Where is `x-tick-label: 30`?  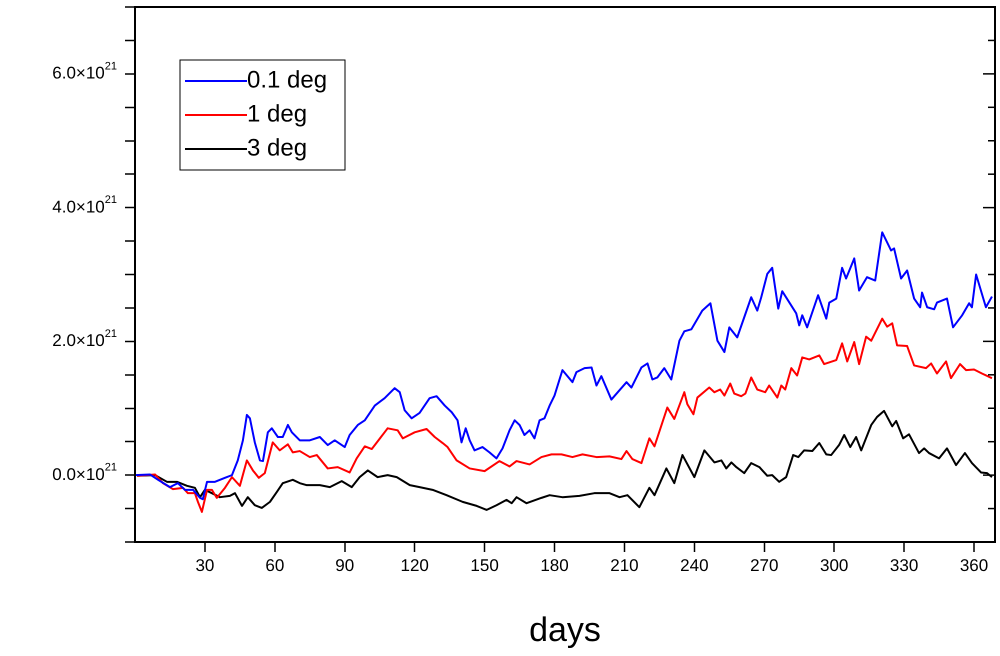 x-tick-label: 30 is located at coordinates (204, 565).